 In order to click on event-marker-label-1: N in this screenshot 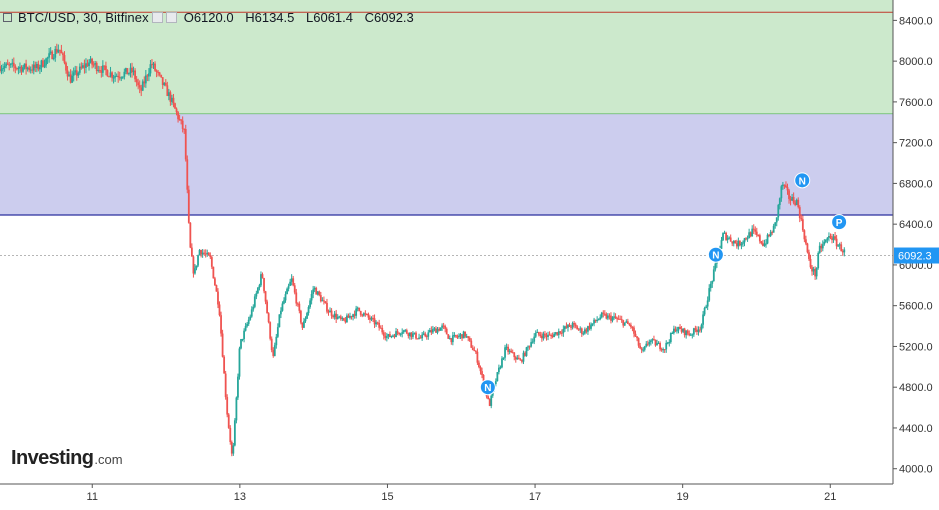, I will do `click(715, 256)`.